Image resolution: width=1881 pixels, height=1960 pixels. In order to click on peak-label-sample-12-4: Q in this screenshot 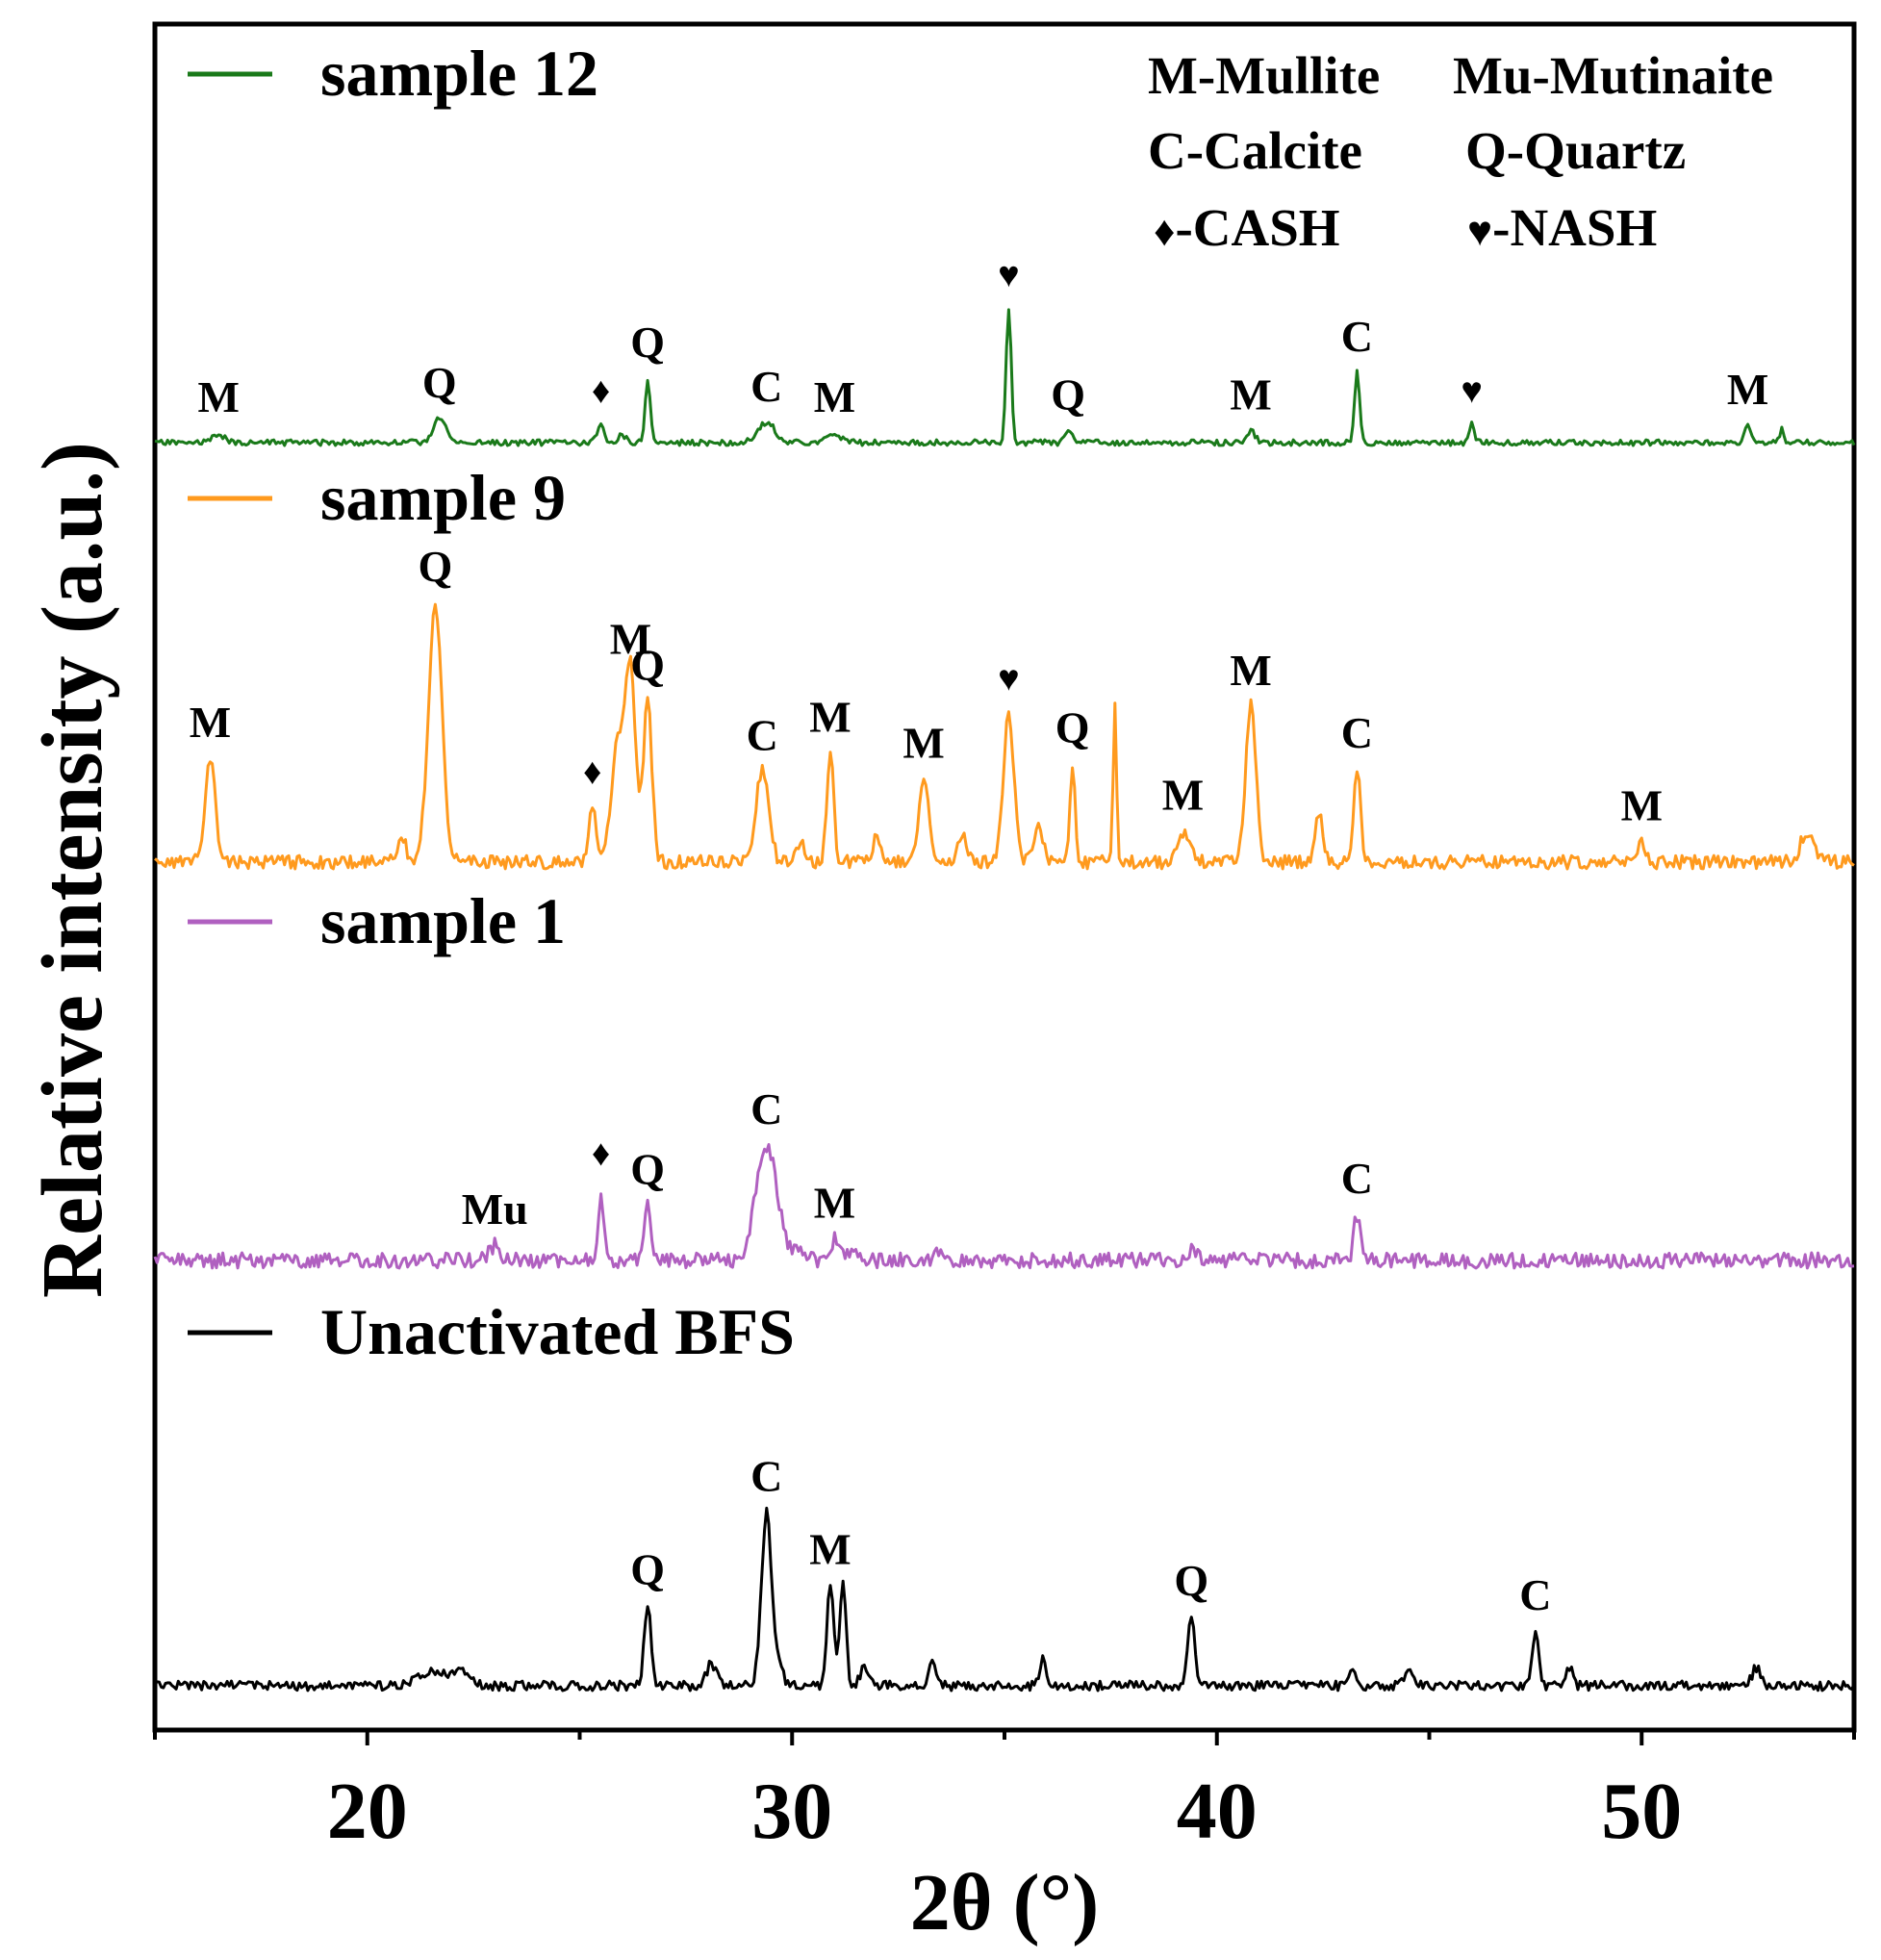, I will do `click(647, 343)`.